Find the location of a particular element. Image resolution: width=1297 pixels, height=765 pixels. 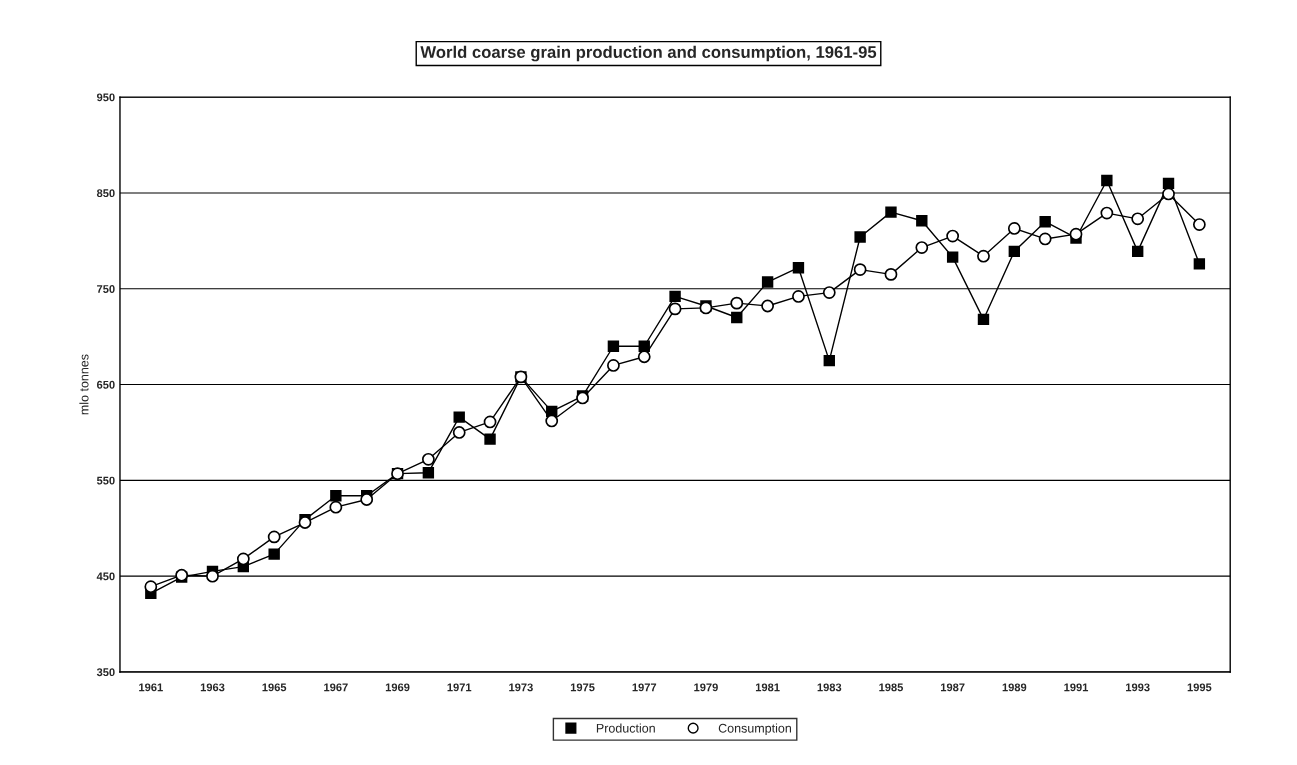

y-tick-label: 850 is located at coordinates (105, 193).